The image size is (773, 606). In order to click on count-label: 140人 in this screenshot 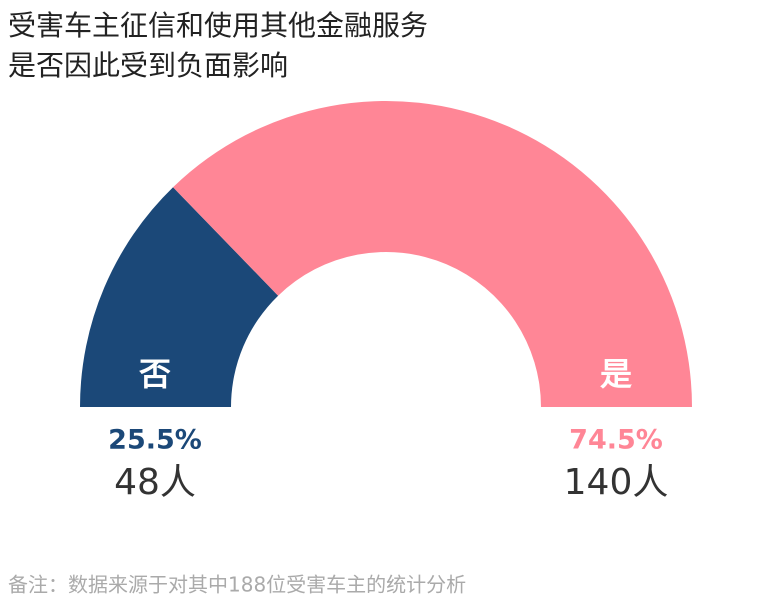, I will do `click(616, 482)`.